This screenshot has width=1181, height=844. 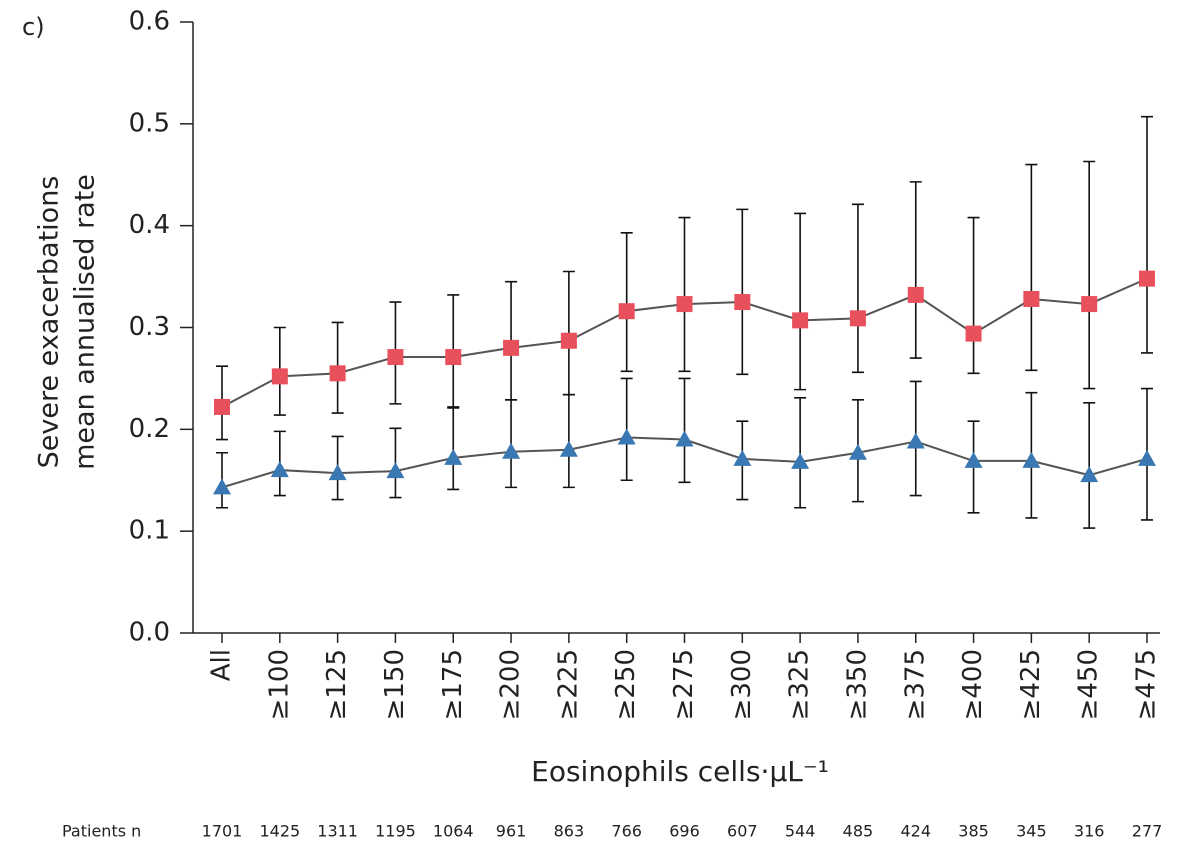 I want to click on patients-count: 1425, so click(x=279, y=831).